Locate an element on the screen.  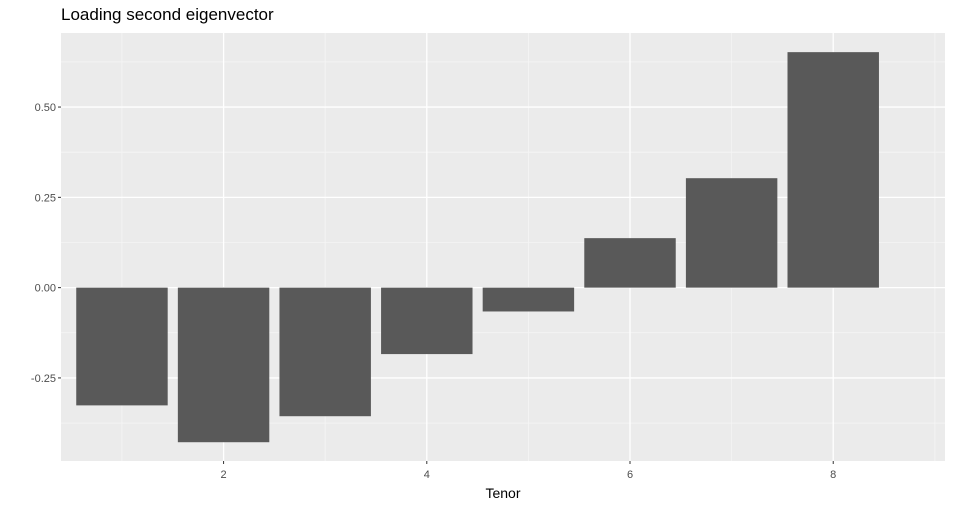
x-tick-label: 6 is located at coordinates (630, 475).